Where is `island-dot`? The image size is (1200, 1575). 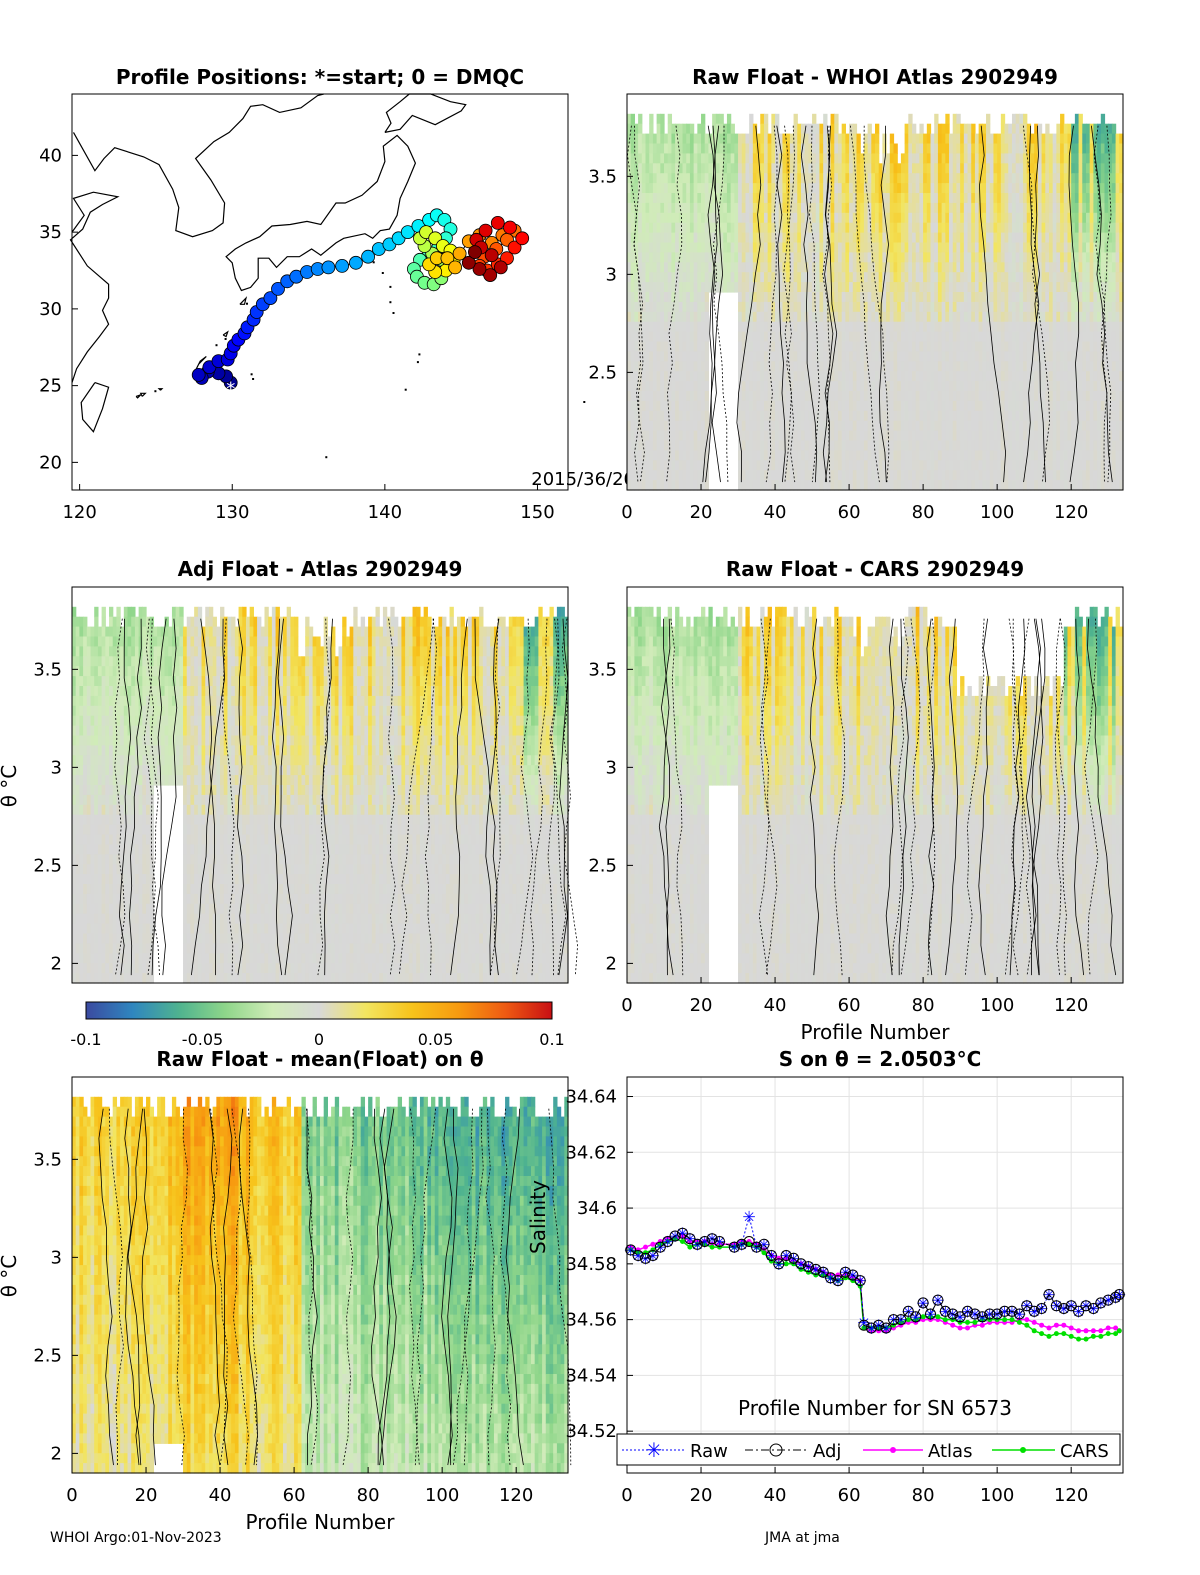 island-dot is located at coordinates (326, 457).